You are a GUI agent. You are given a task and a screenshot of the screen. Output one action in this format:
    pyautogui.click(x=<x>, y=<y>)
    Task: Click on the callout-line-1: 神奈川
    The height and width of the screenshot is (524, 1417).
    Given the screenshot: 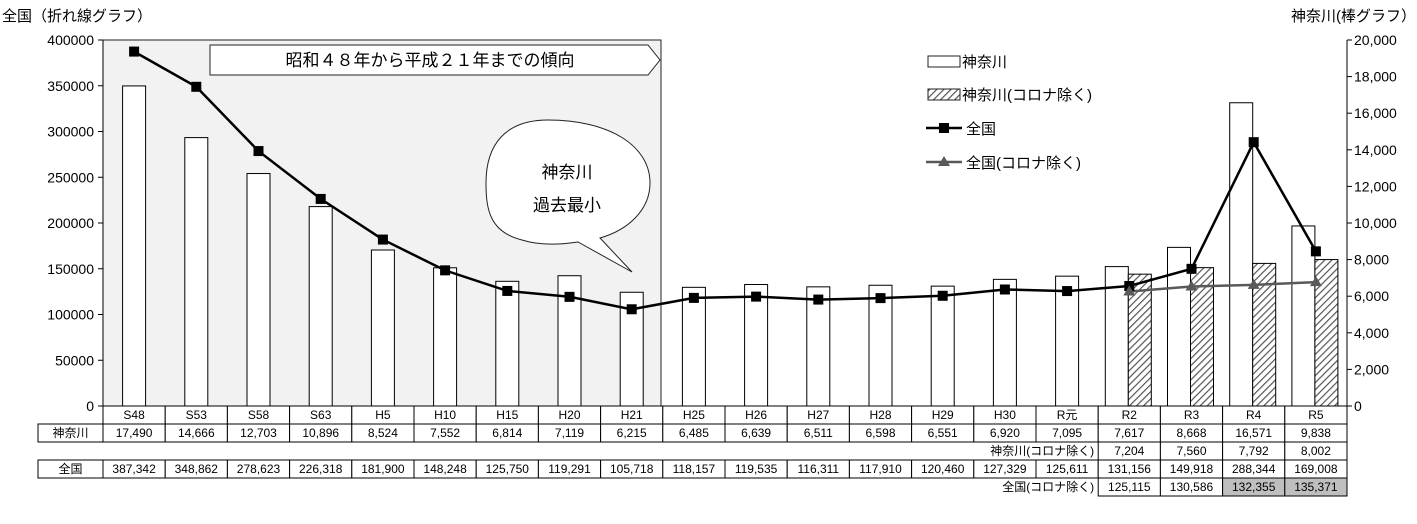 What is the action you would take?
    pyautogui.click(x=567, y=172)
    